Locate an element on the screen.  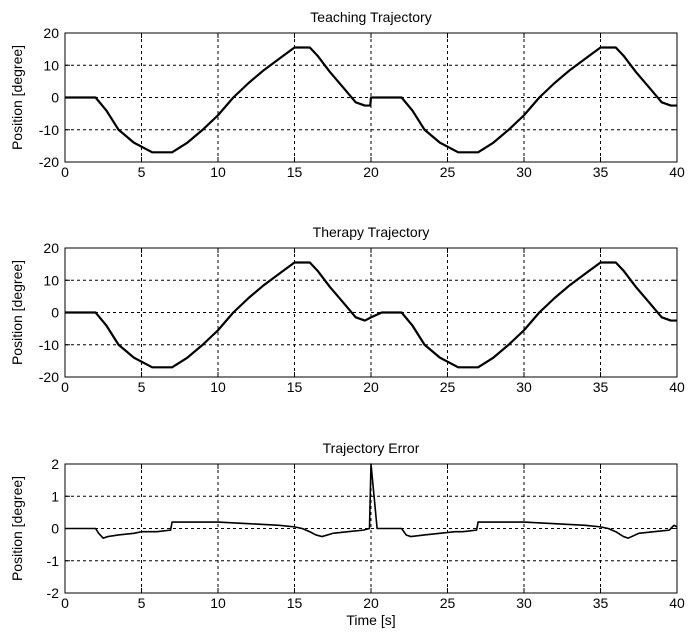
x-axis-label: Time [s] is located at coordinates (370, 620).